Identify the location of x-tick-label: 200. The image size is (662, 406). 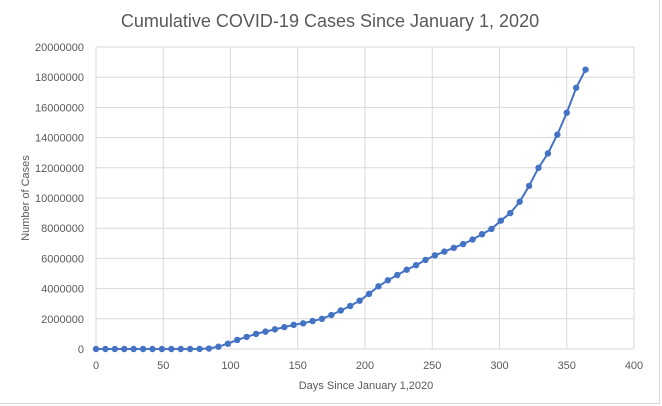
(365, 366).